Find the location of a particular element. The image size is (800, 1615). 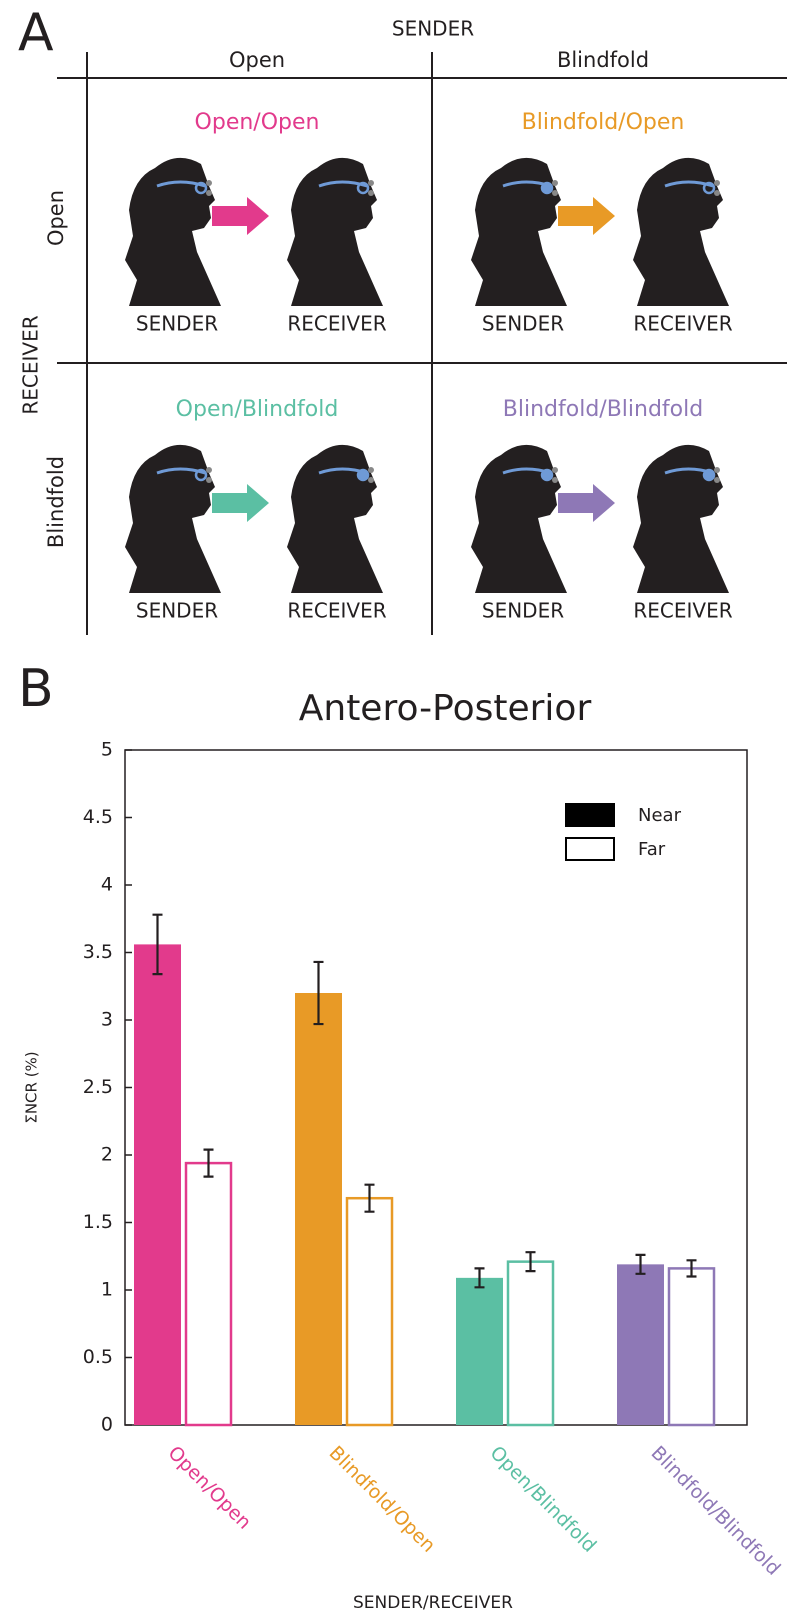

y-tick-label: 0 is located at coordinates (107, 1425).